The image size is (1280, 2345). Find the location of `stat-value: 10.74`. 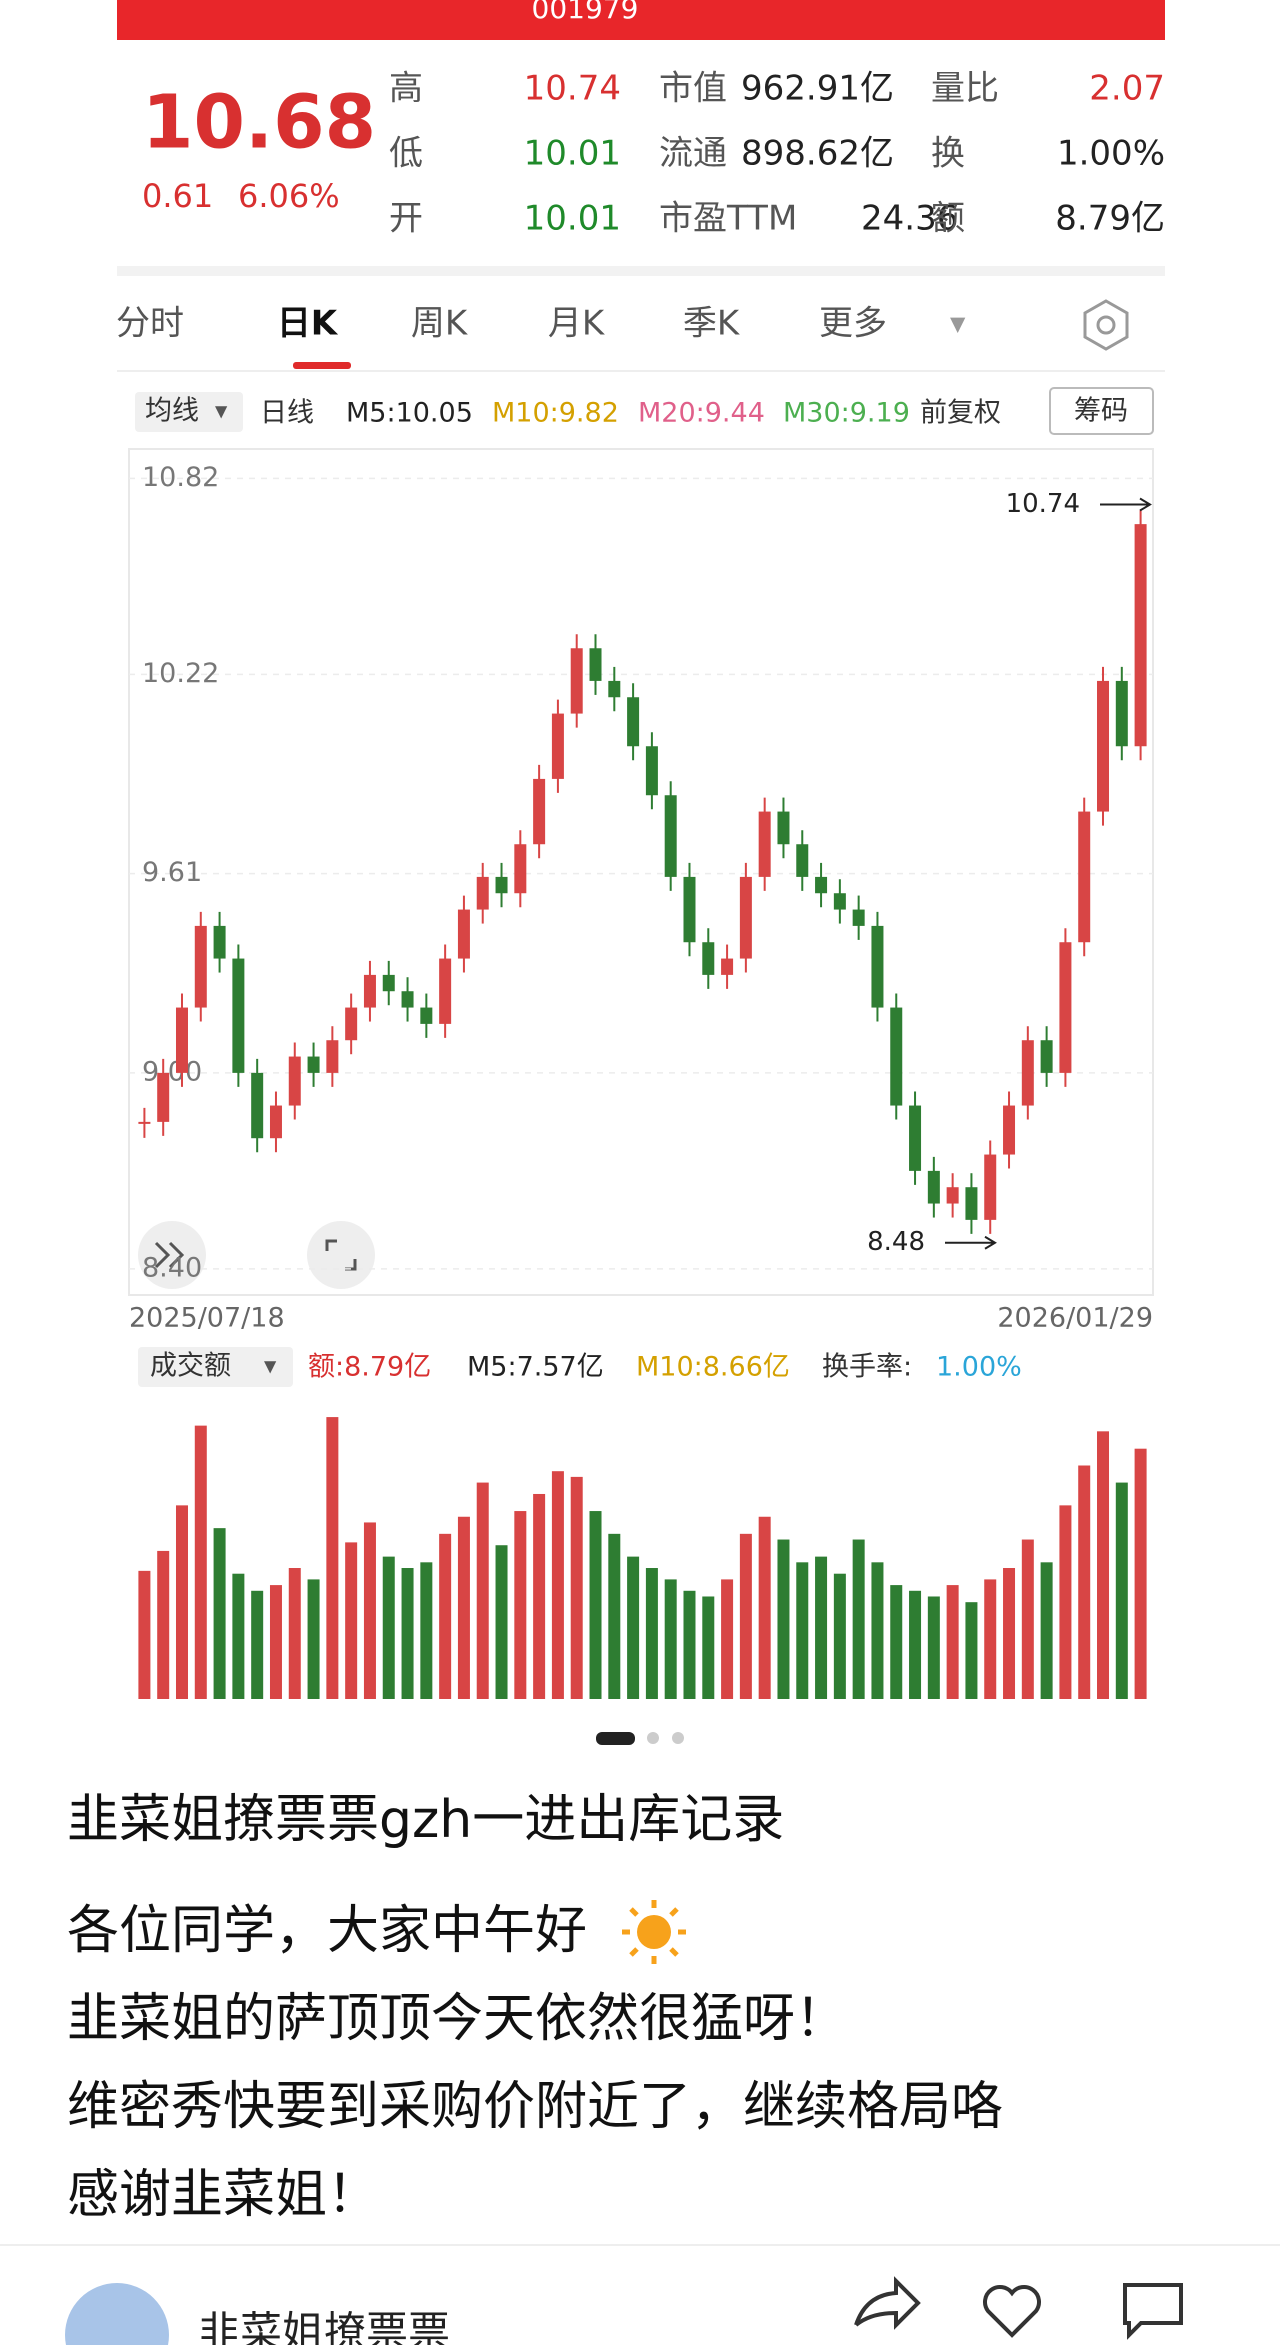

stat-value: 10.74 is located at coordinates (572, 89).